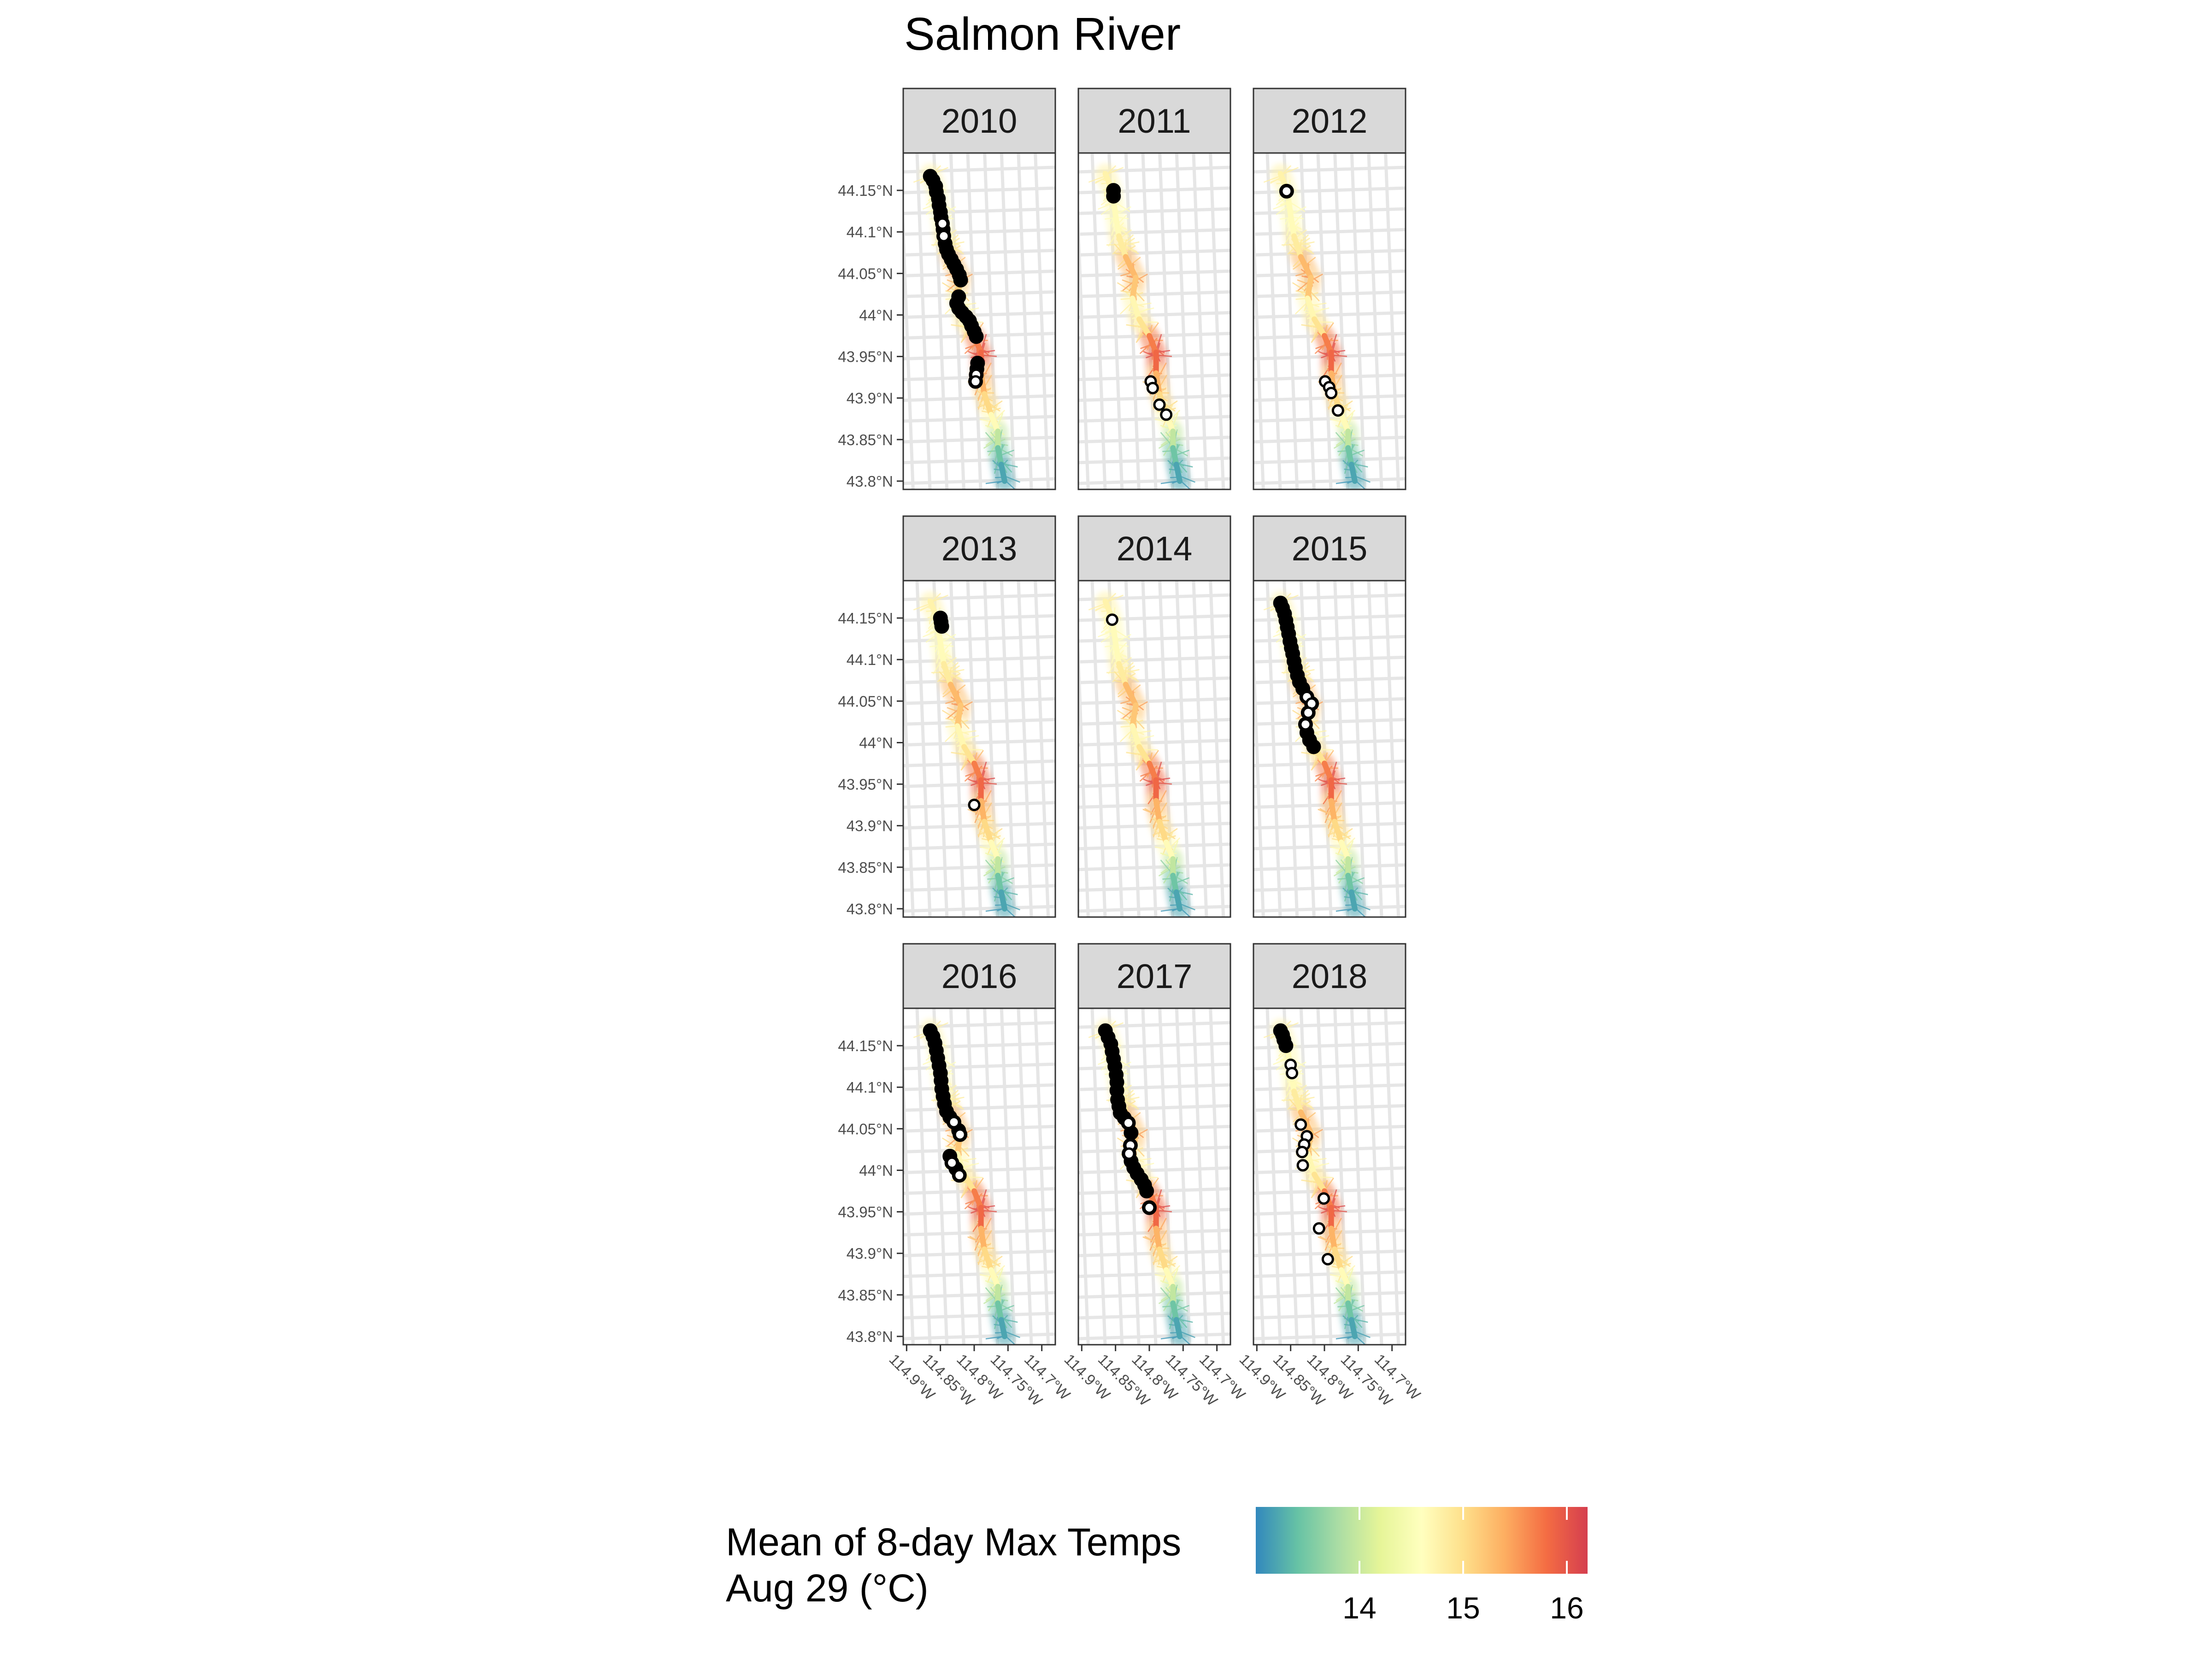 The image size is (2212, 1659). Describe the element at coordinates (1463, 1566) in the screenshot. I see `legend-ticks: 14 15 16` at that location.